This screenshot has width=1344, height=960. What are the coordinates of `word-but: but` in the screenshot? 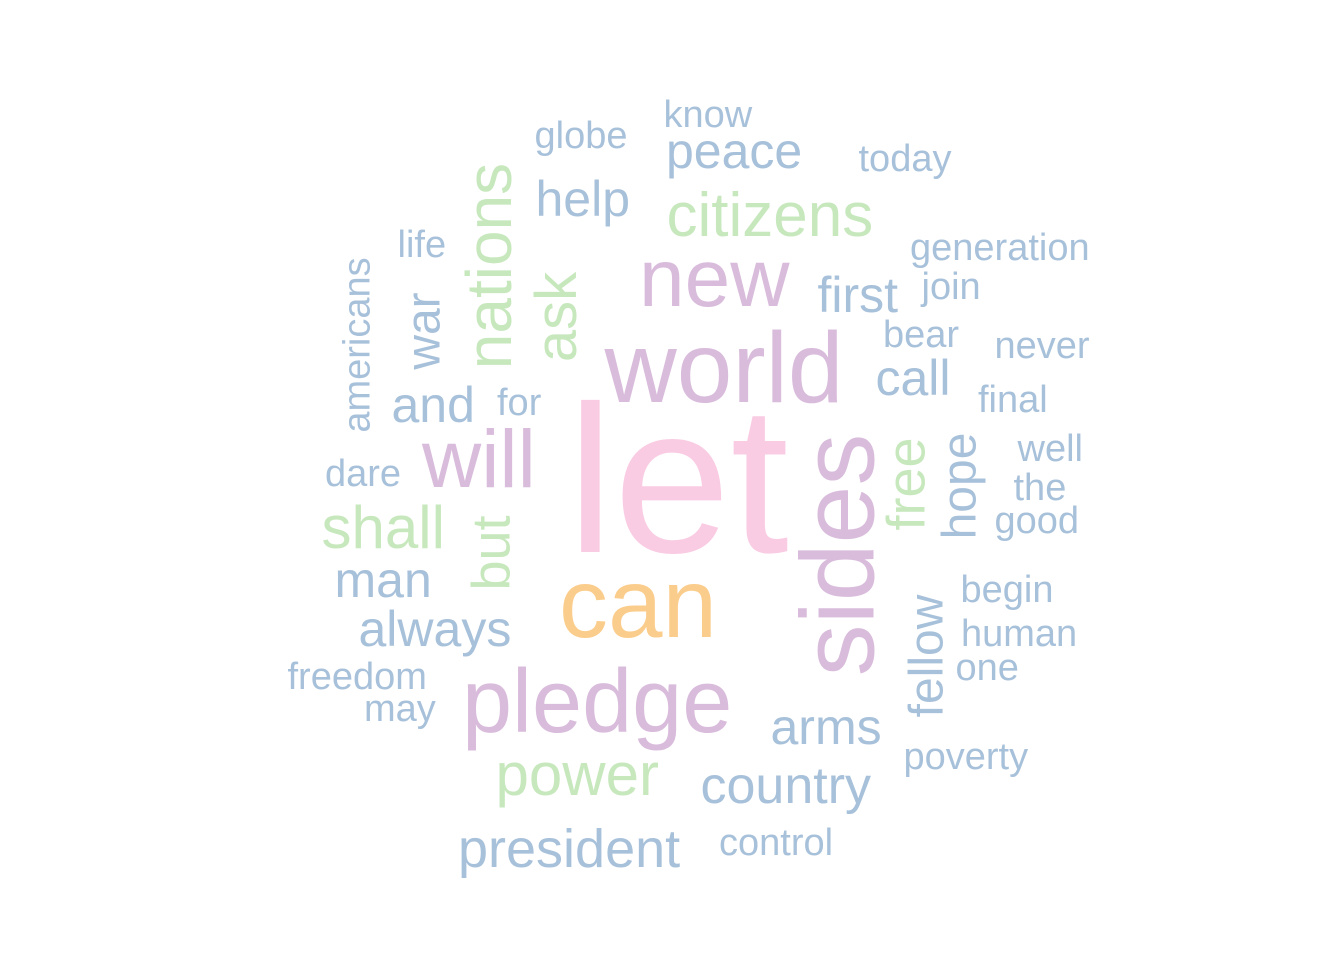 It's located at (491, 553).